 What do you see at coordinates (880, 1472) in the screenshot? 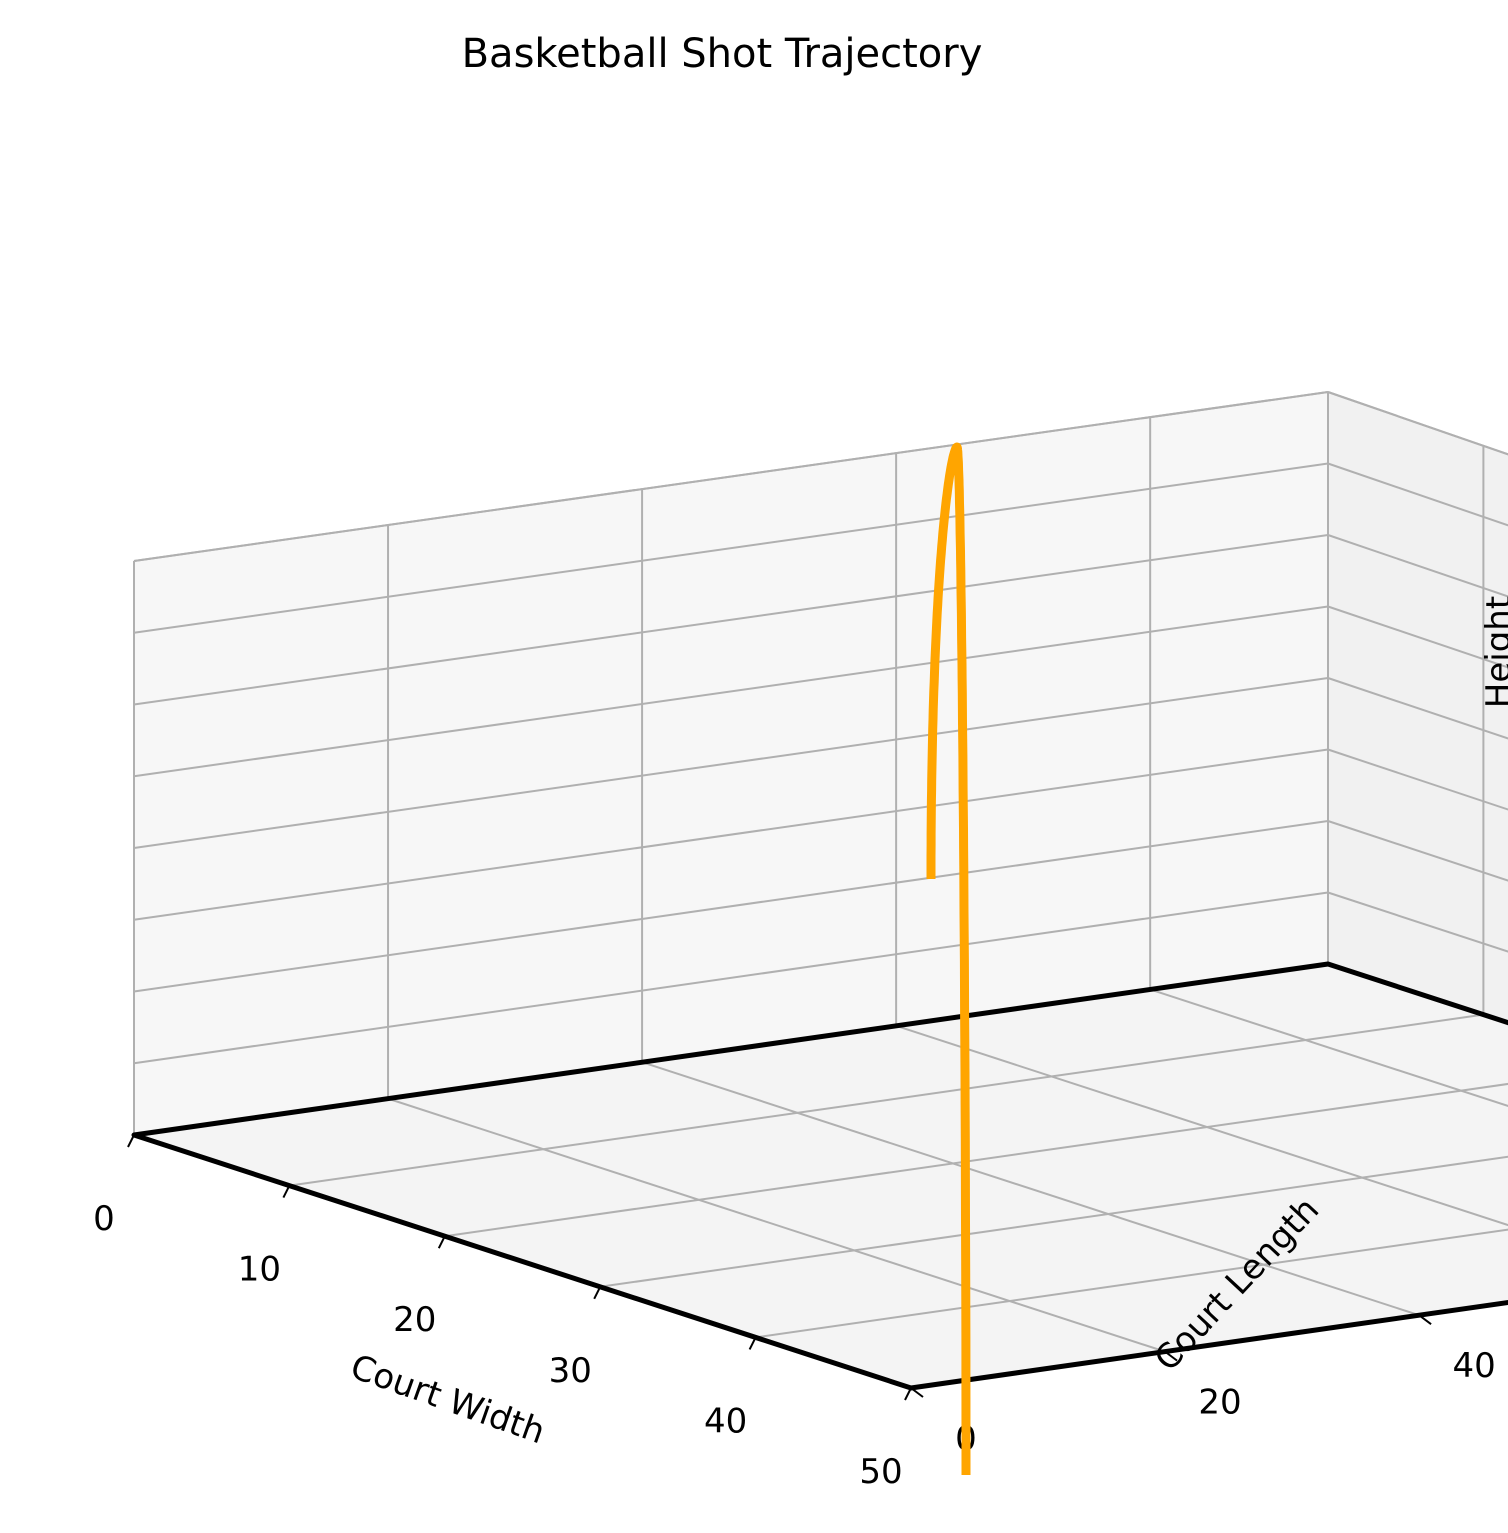
I see `x-tick-label: 50` at bounding box center [880, 1472].